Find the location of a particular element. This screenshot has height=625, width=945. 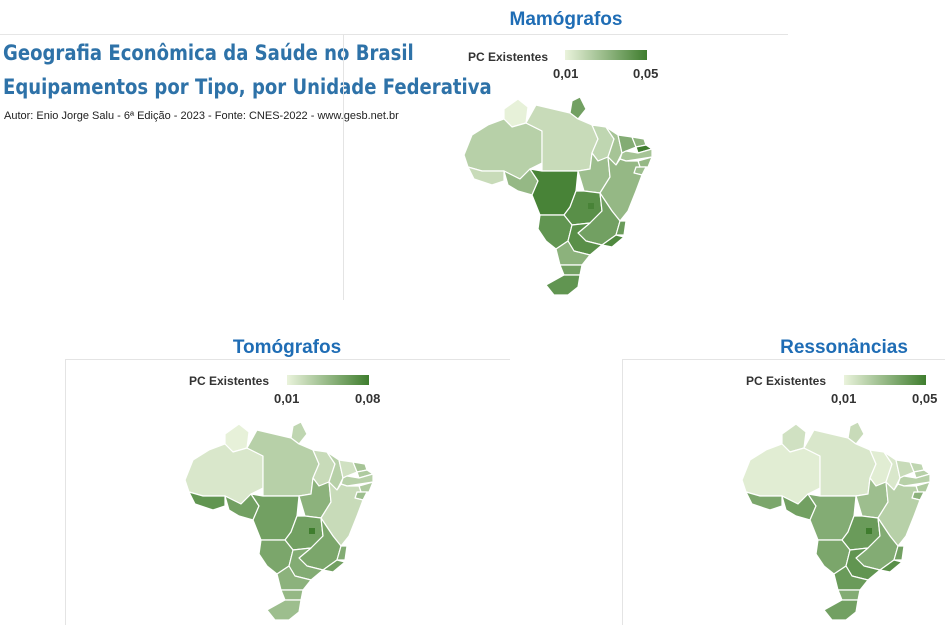

map-title: Mamógrafos is located at coordinates (566, 19).